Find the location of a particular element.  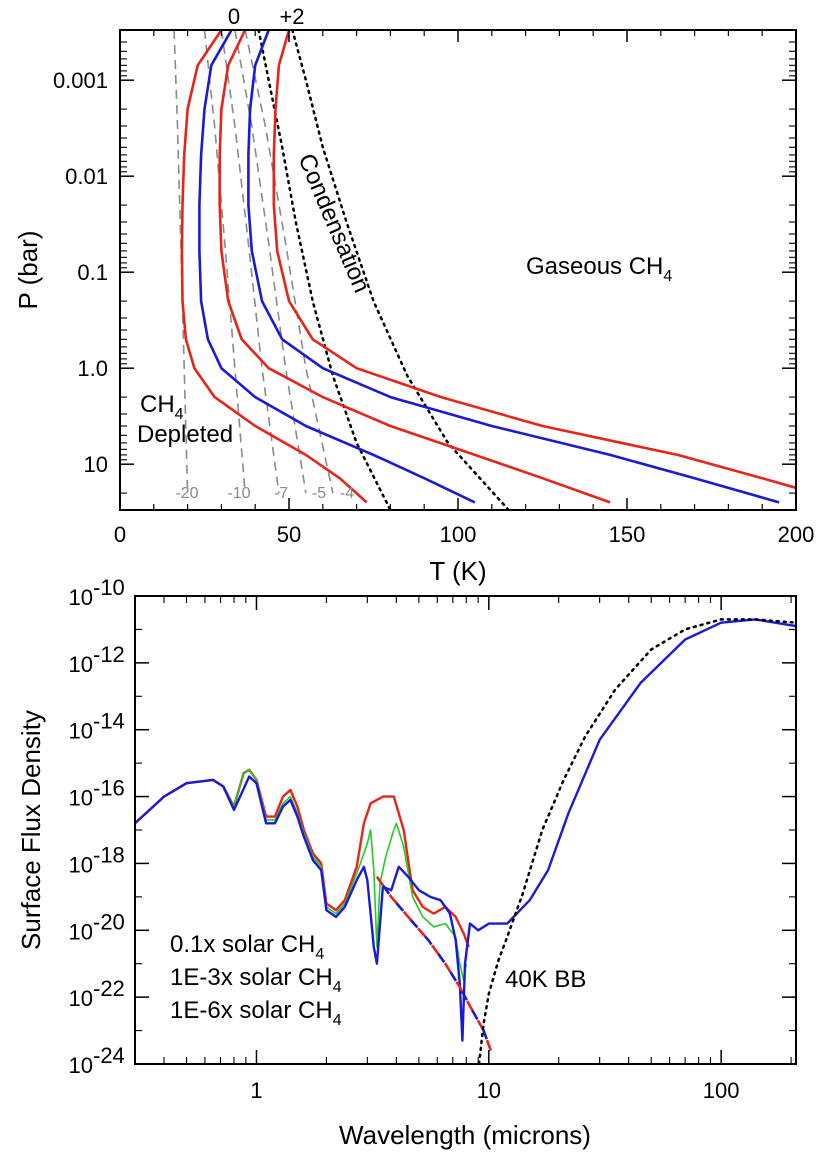

isoline--5 is located at coordinates (270, 262).